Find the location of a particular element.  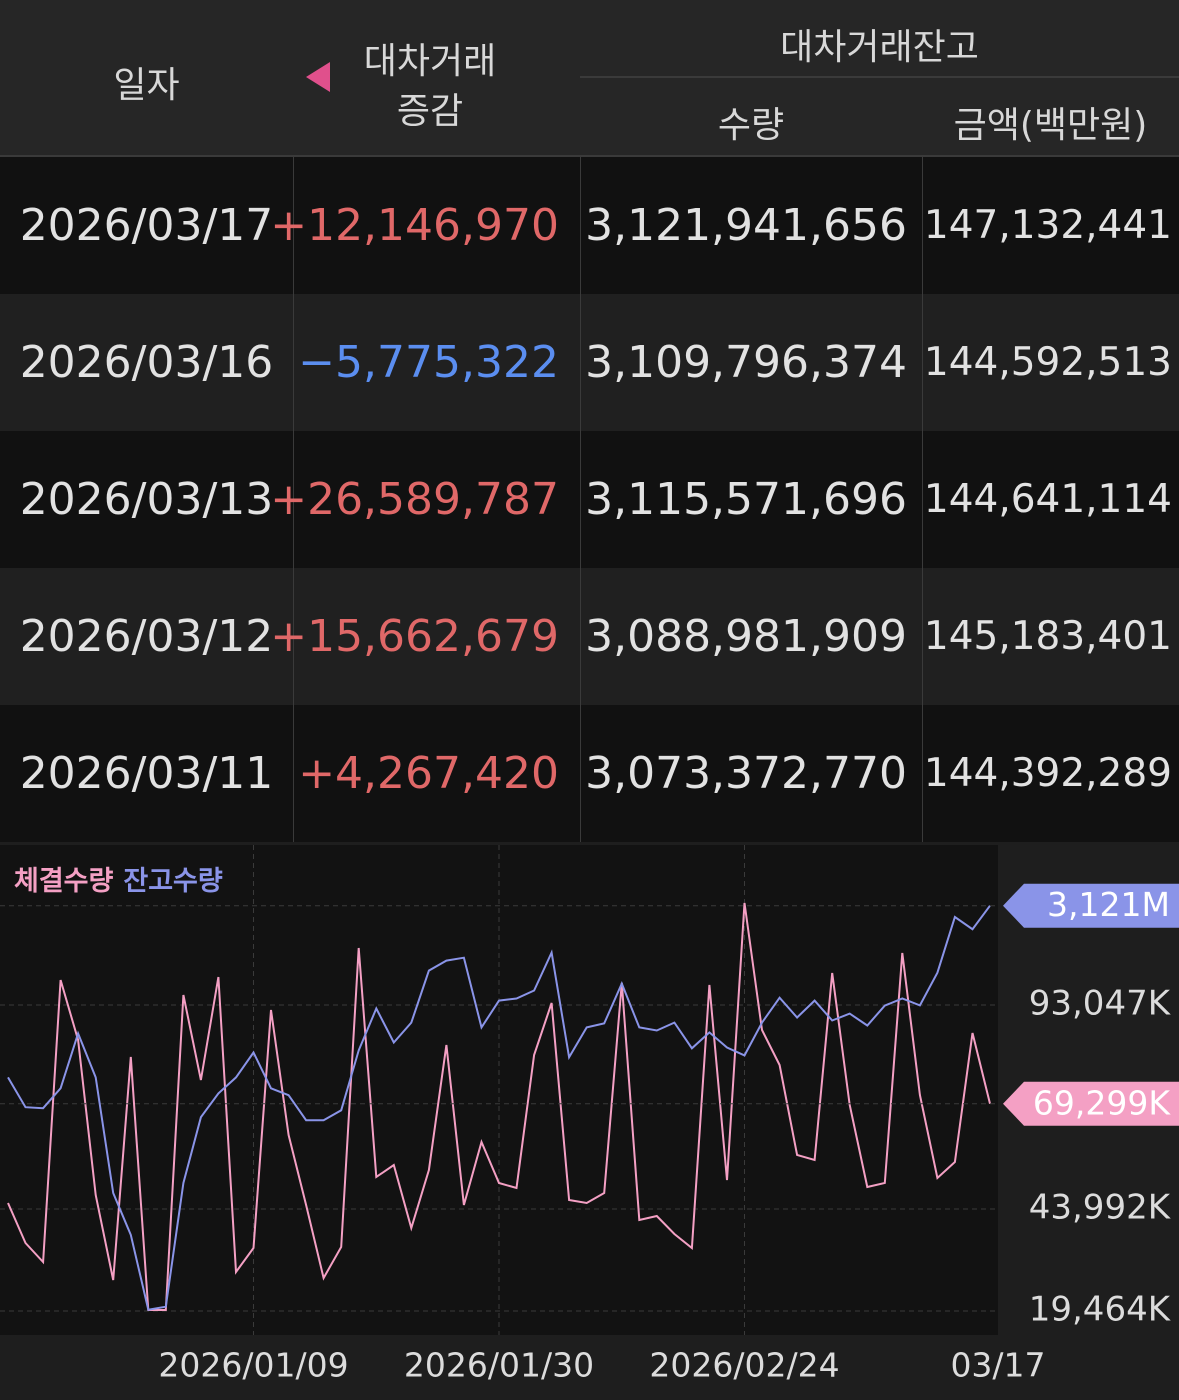

y-tick-label: 43,992K is located at coordinates (1100, 1207).